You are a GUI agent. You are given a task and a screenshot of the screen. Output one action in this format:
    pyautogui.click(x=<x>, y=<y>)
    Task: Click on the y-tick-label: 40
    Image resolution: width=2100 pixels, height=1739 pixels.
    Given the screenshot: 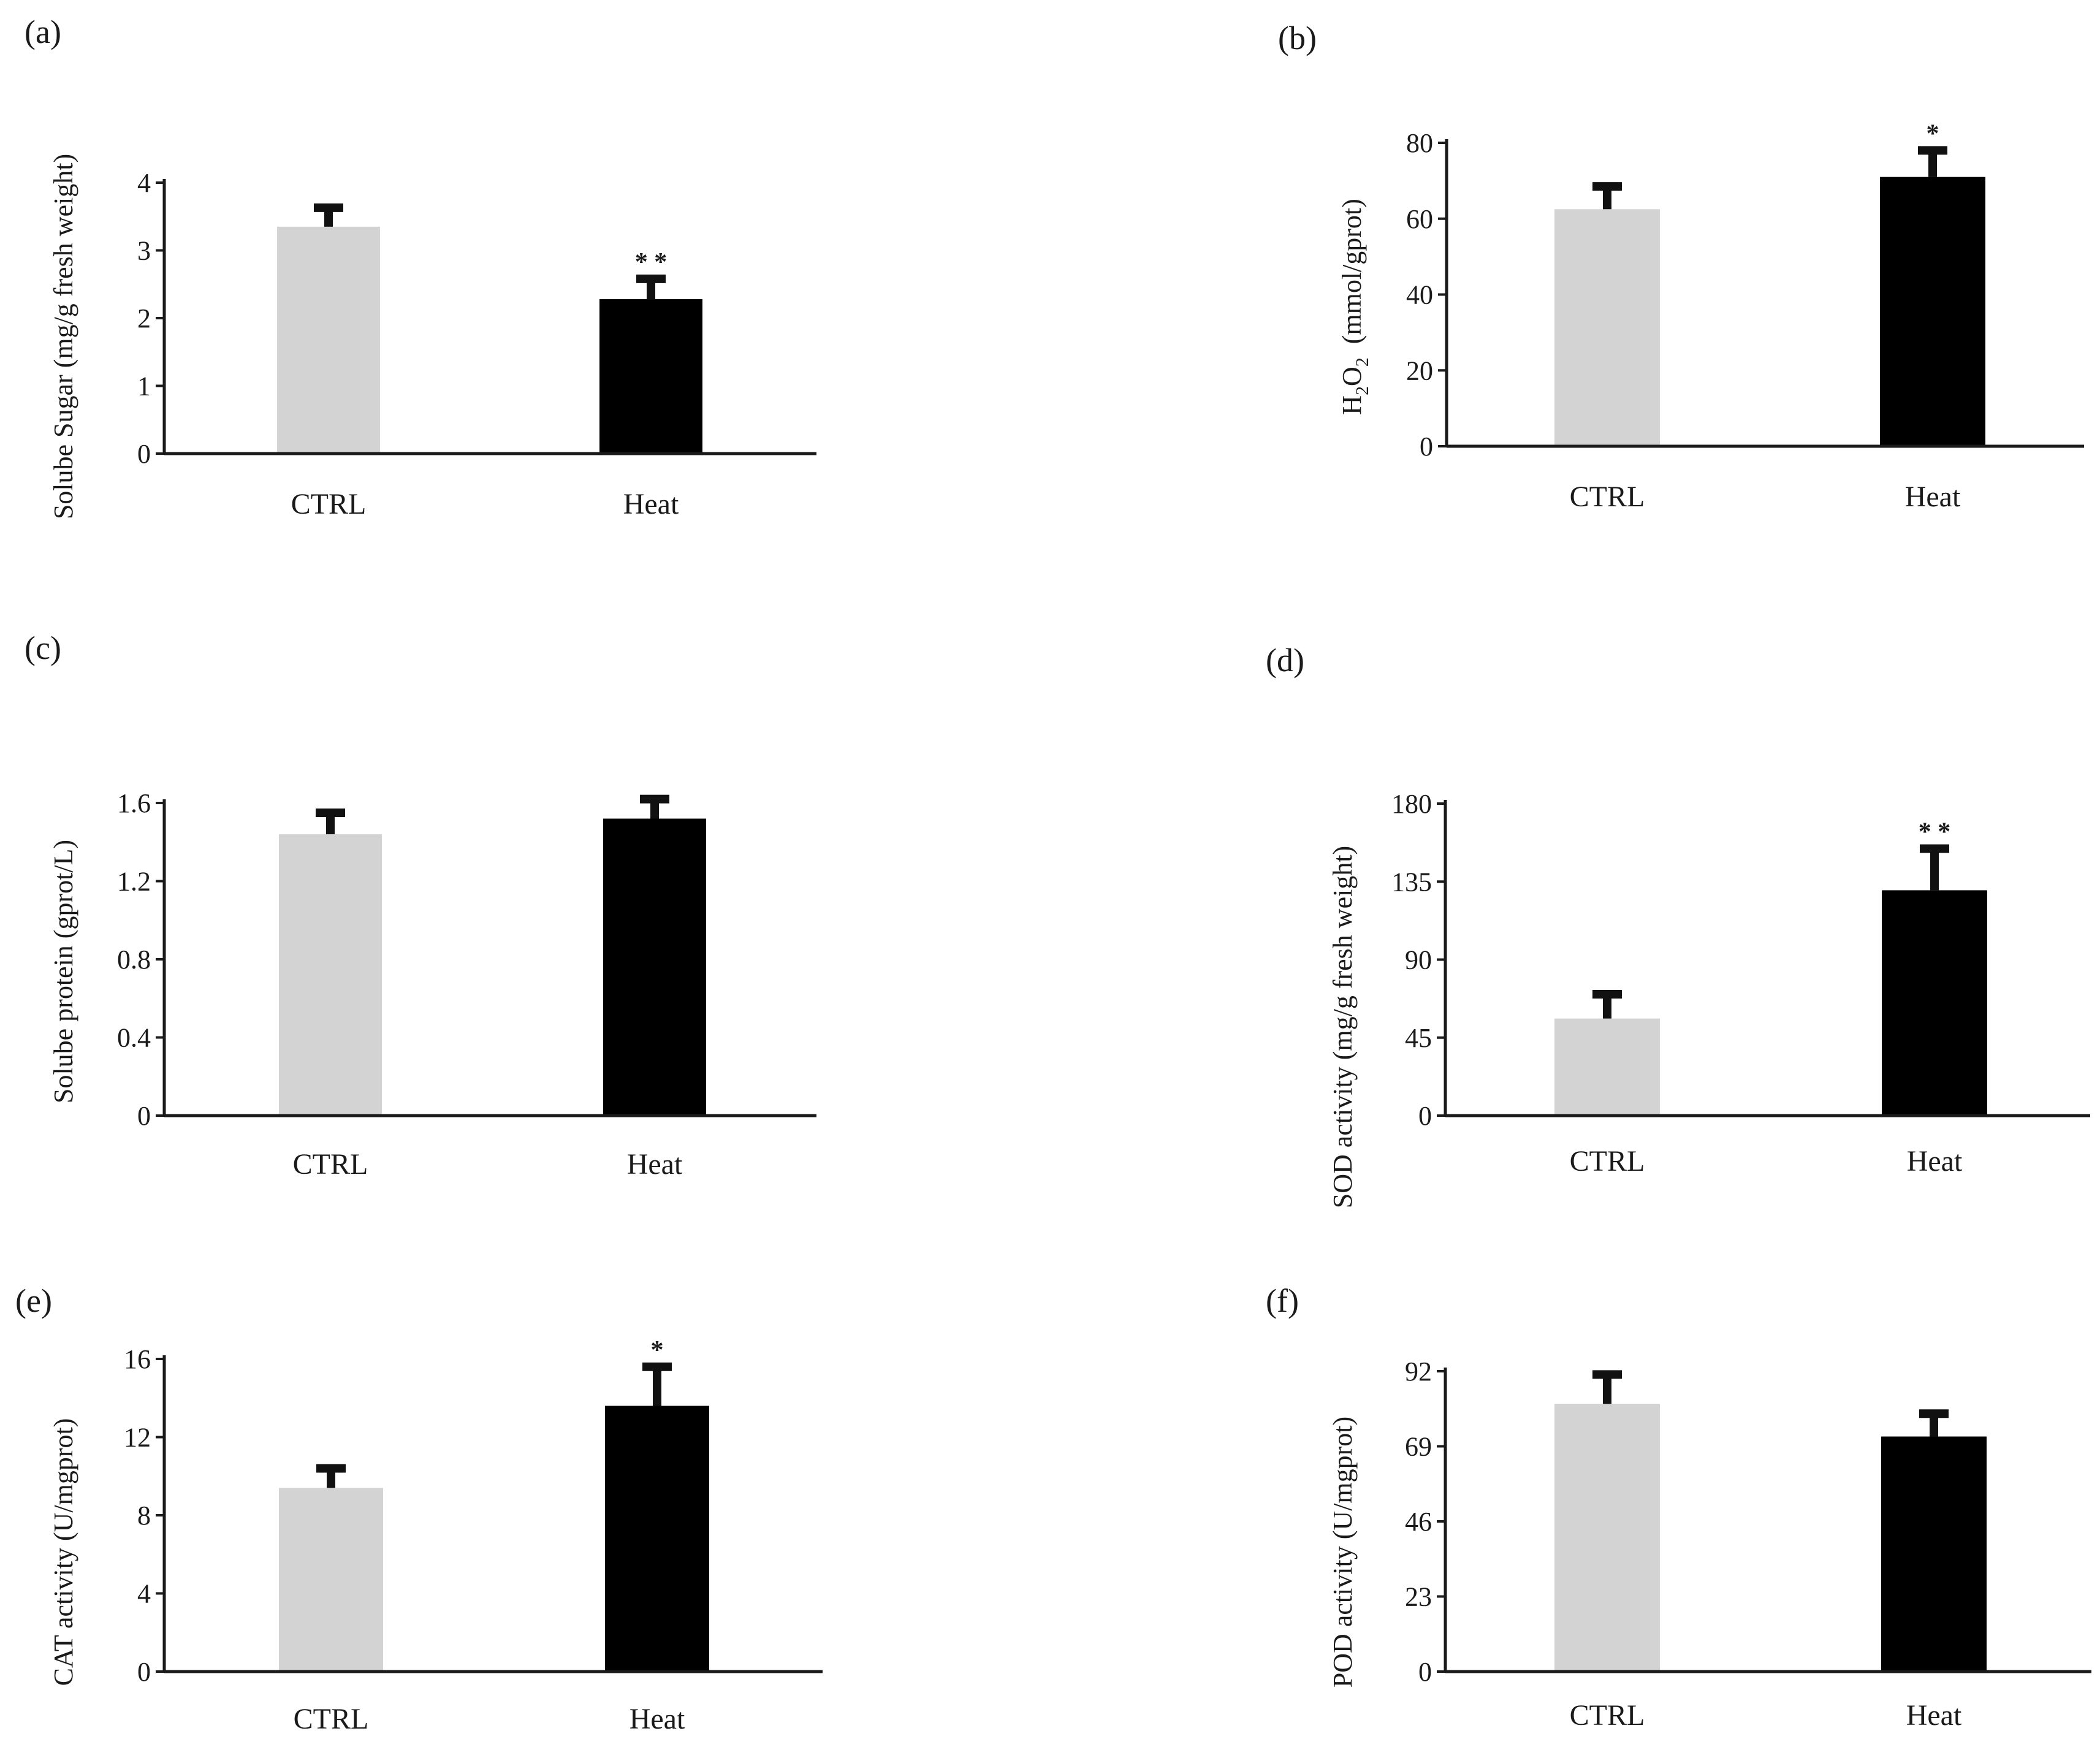 What is the action you would take?
    pyautogui.click(x=1419, y=295)
    